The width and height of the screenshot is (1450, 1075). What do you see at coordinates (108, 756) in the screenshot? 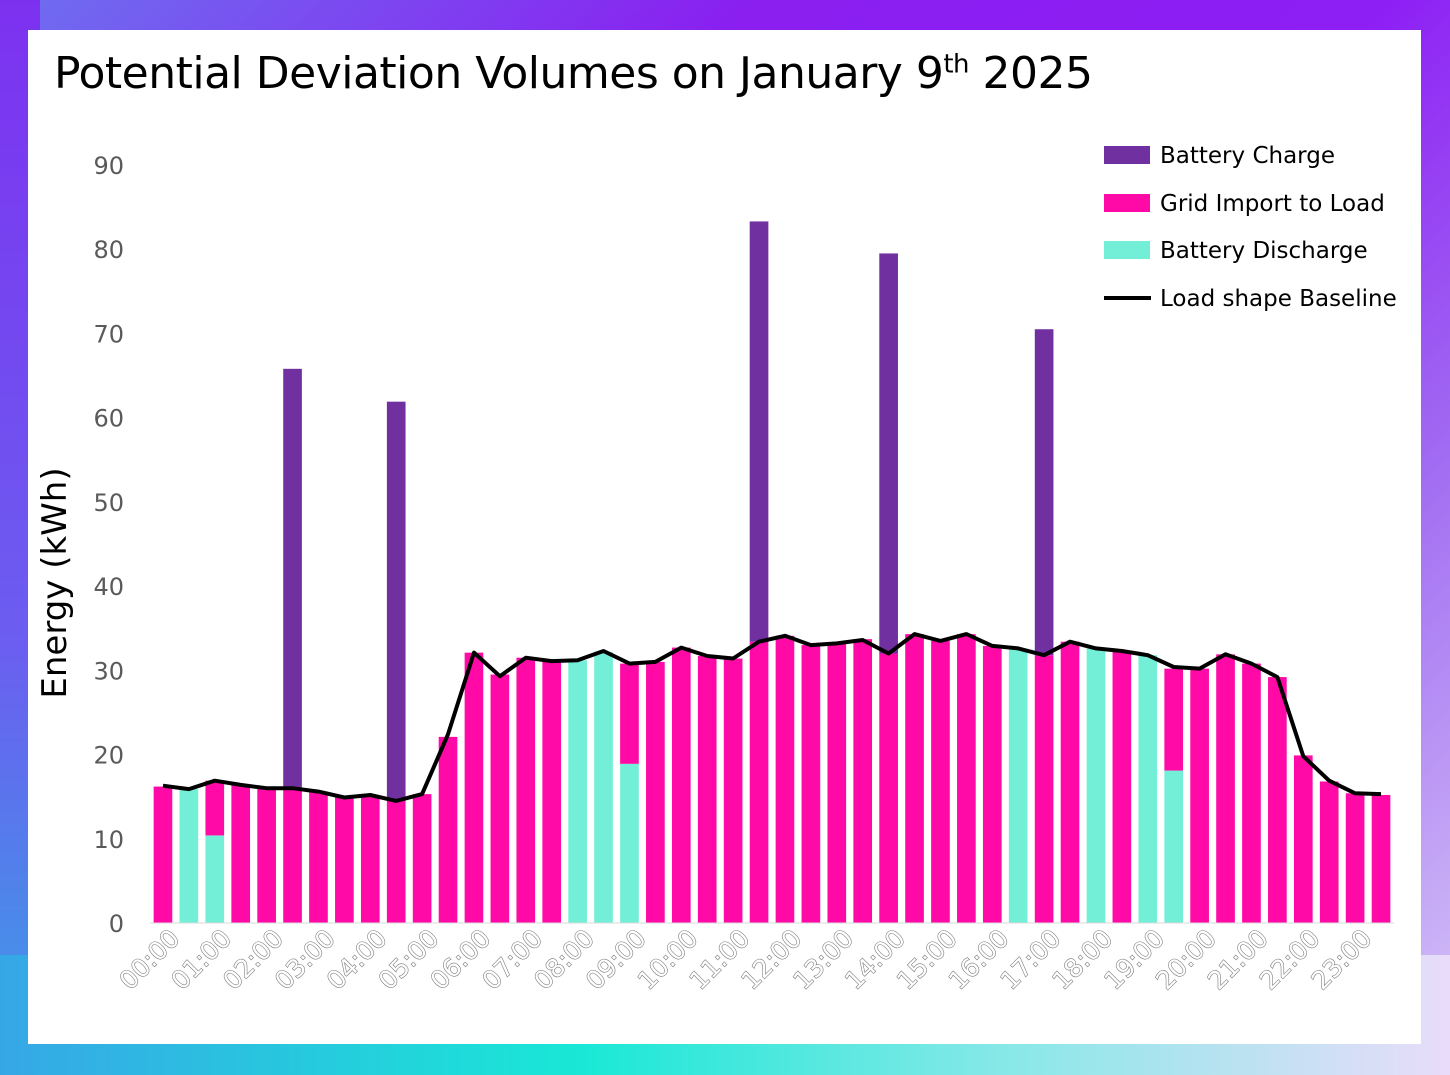
I see `y-tick-label: 20` at bounding box center [108, 756].